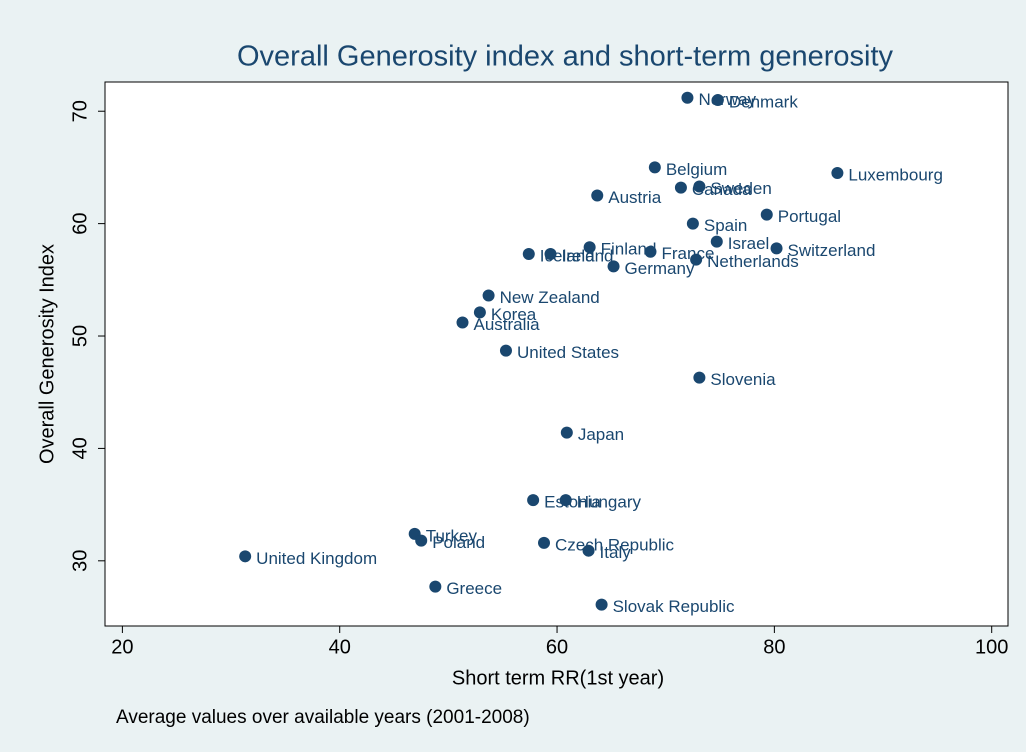 This screenshot has width=1026, height=752. What do you see at coordinates (774, 647) in the screenshot?
I see `x-tick-label: 80` at bounding box center [774, 647].